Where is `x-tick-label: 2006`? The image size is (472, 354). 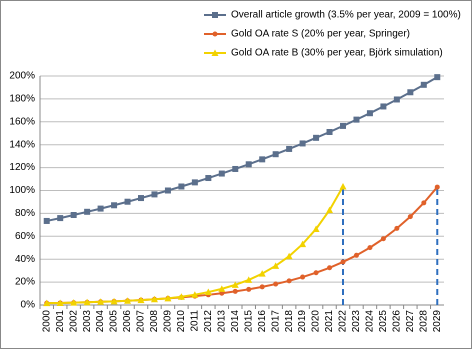 x-tick-label: 2006 is located at coordinates (127, 321).